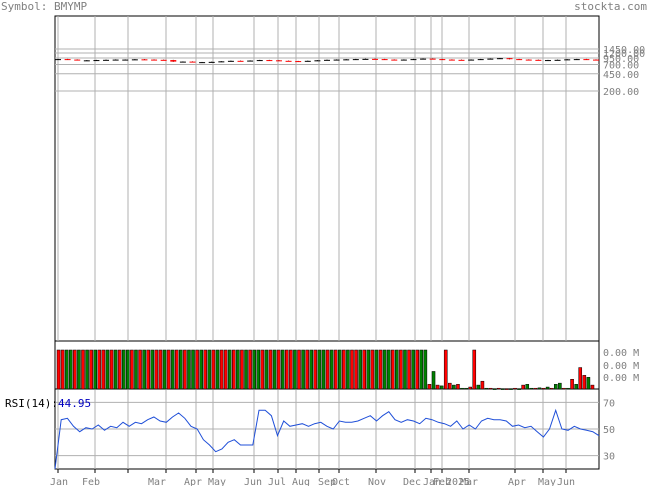 The width and height of the screenshot is (655, 490). Describe the element at coordinates (609, 457) in the screenshot. I see `rsi-tick-label: 30` at that location.